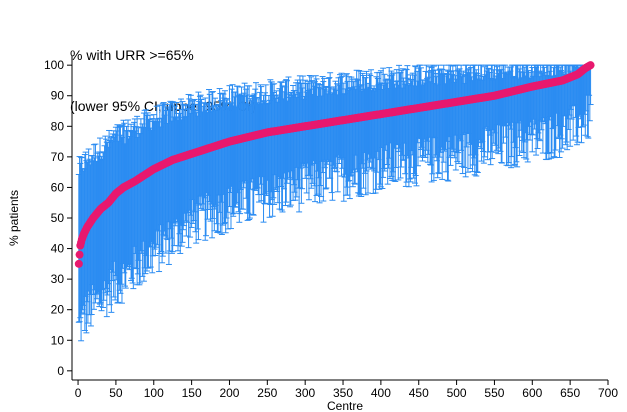  What do you see at coordinates (58, 279) in the screenshot?
I see `y-tick-label: 30` at bounding box center [58, 279].